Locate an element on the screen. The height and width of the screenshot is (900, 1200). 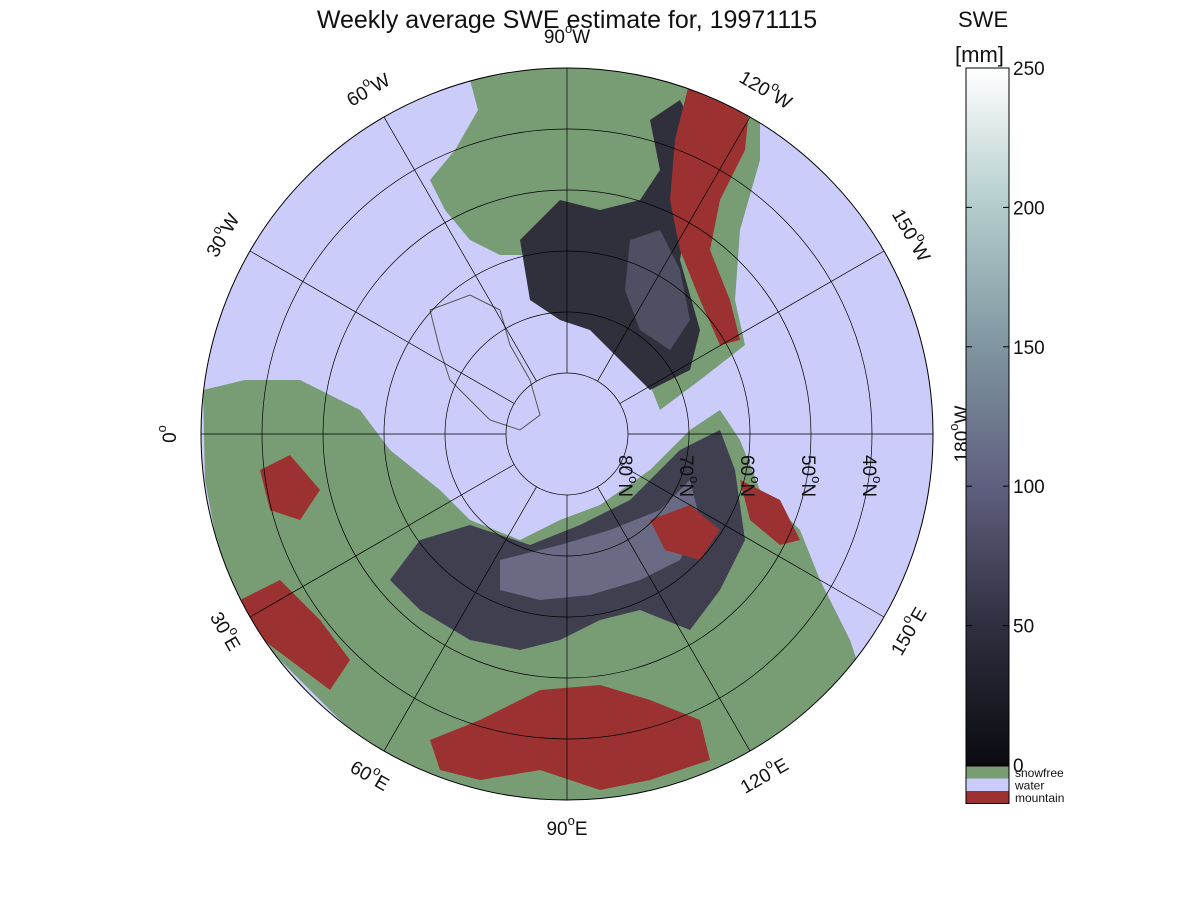
latitude-label: 60oN is located at coordinates (749, 476).